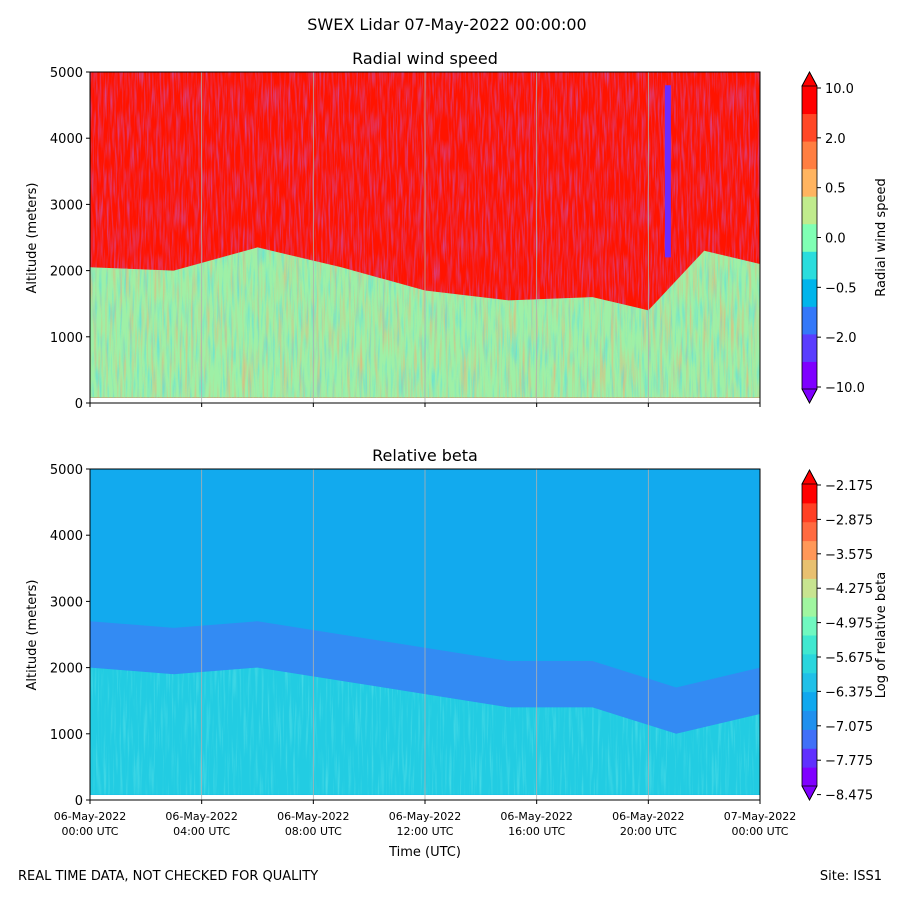 The width and height of the screenshot is (900, 900). Describe the element at coordinates (849, 555) in the screenshot. I see `colorbar-tick-label: −3.575` at that location.